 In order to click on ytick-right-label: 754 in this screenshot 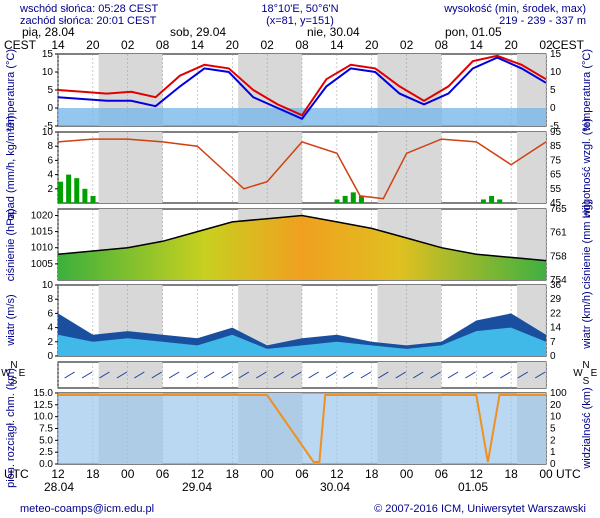, I will do `click(558, 280)`.